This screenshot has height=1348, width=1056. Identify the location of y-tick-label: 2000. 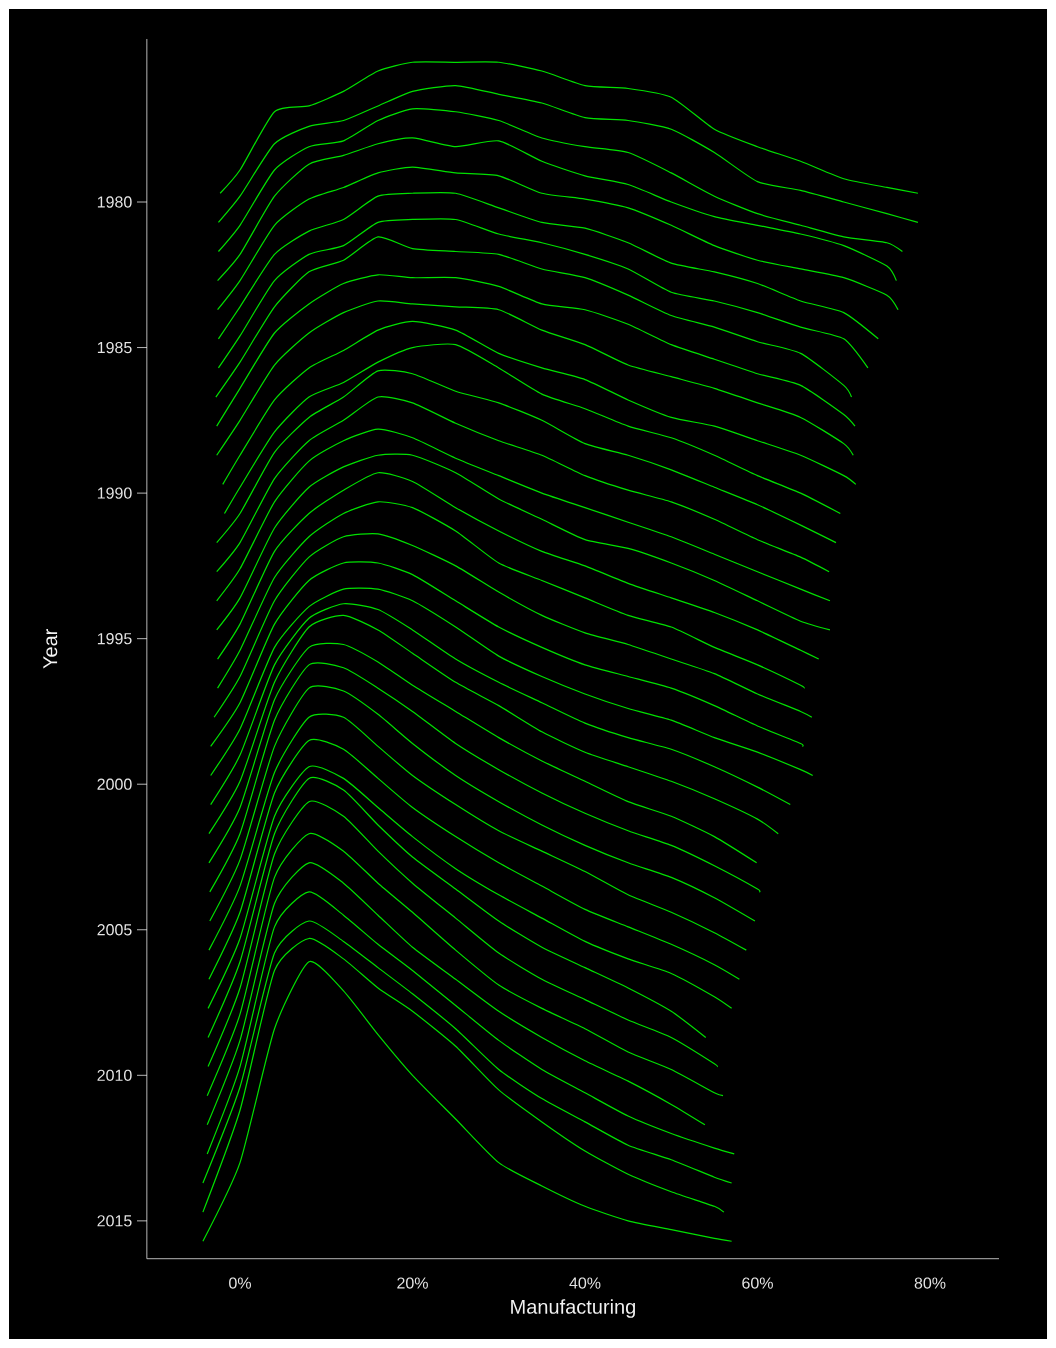
(114, 784).